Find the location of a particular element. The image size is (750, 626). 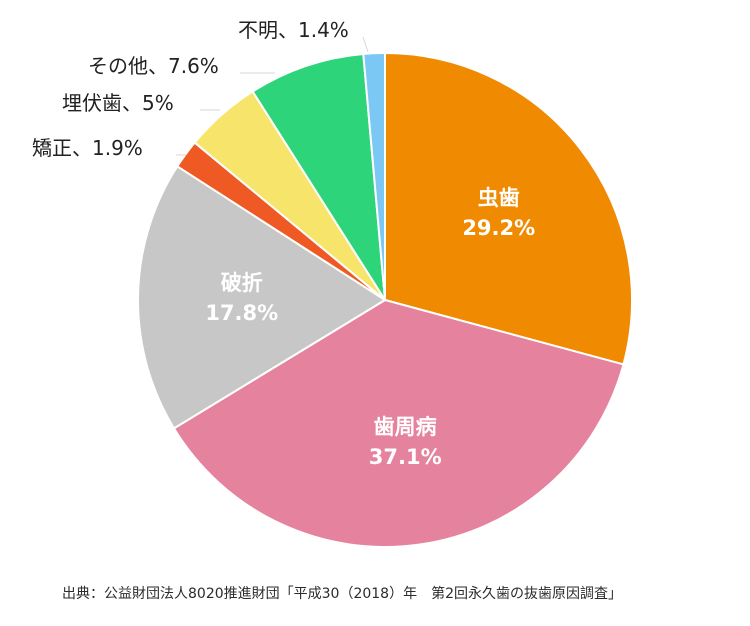

pie-slice-label-その他: その他、7.6% is located at coordinates (153, 66).